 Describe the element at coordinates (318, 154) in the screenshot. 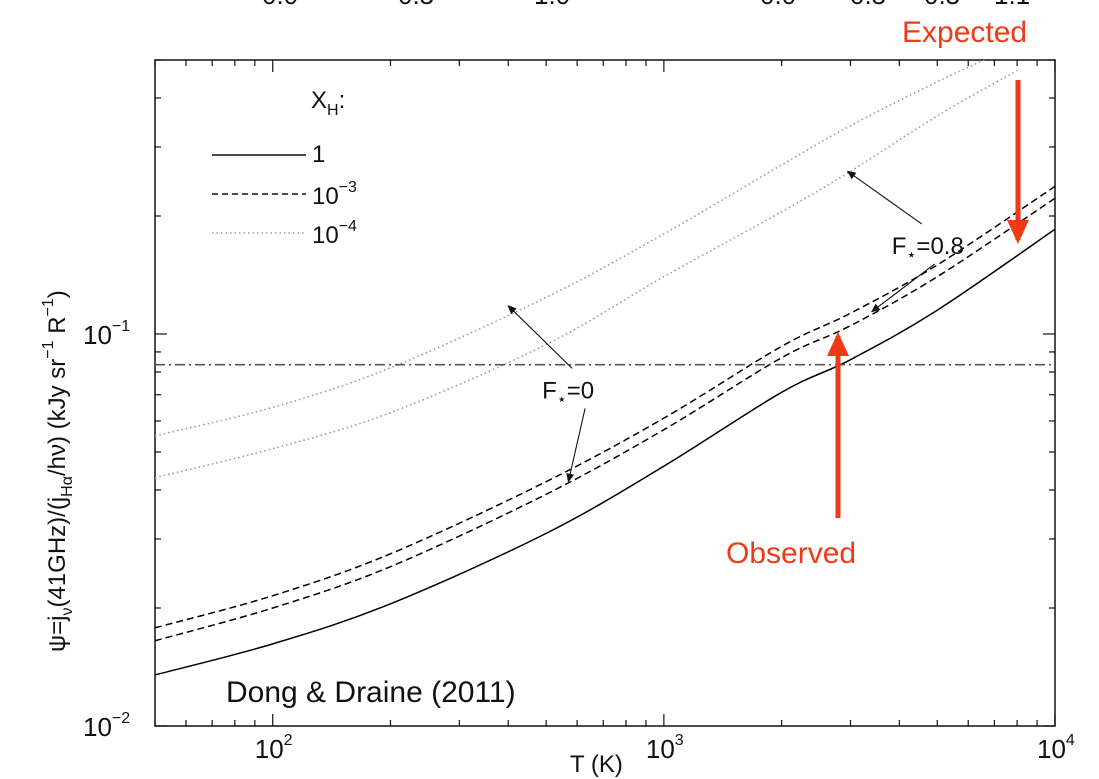

I see `legend-label-1: 1` at that location.